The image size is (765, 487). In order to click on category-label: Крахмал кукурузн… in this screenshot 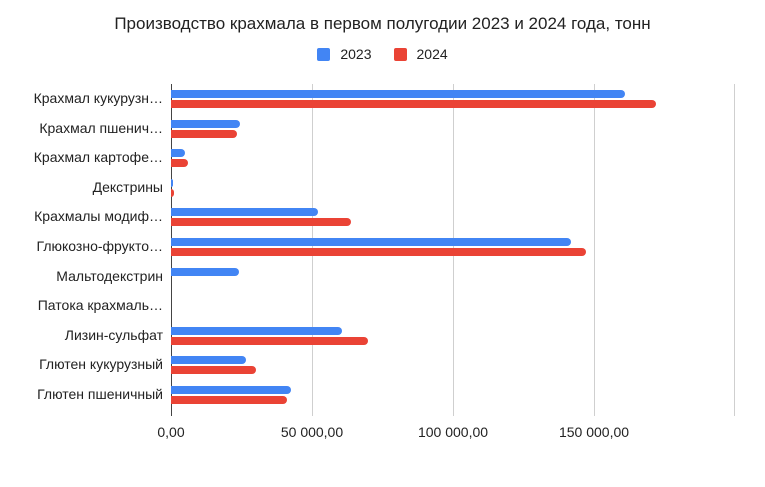, I will do `click(98, 98)`.